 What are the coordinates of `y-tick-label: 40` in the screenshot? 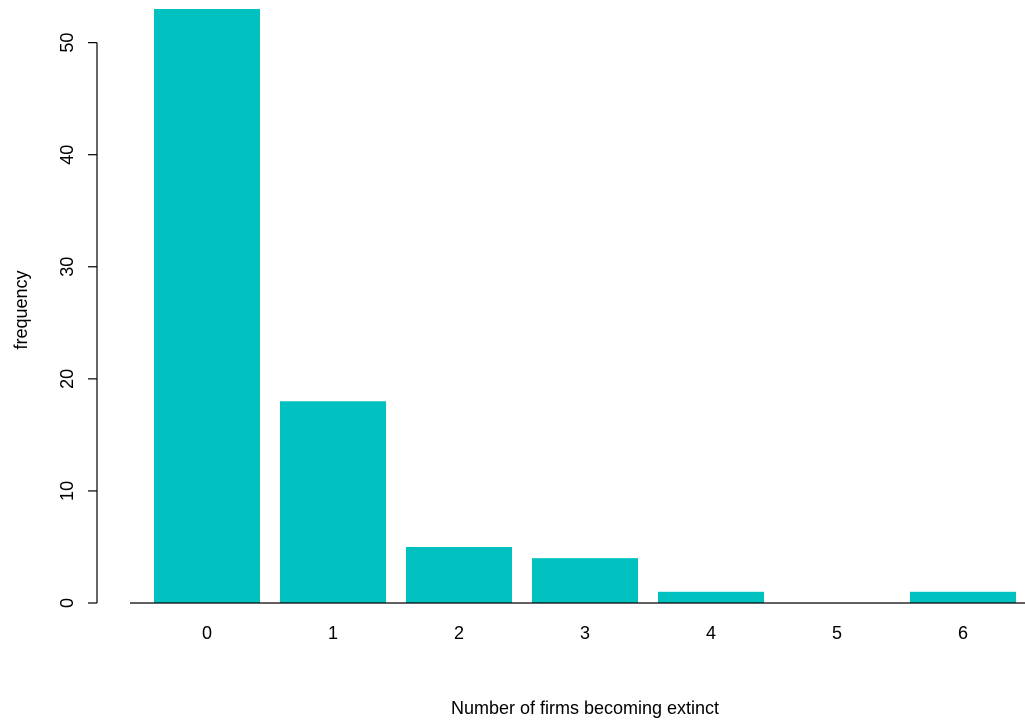 It's located at (67, 155).